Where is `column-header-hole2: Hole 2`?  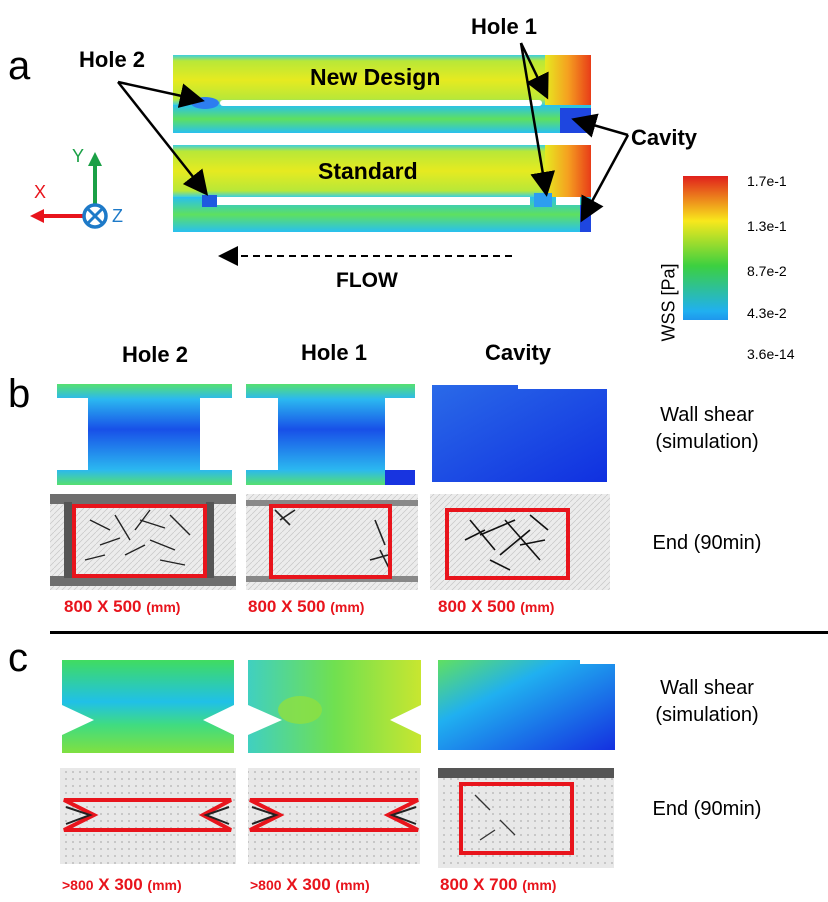
column-header-hole2: Hole 2 is located at coordinates (155, 354).